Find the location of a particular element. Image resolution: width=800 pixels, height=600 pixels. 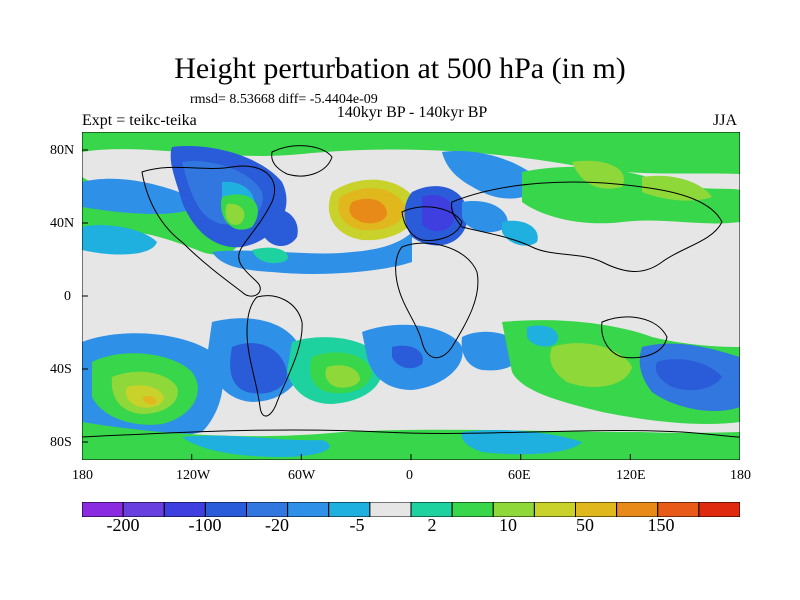

lat-tick-40n: 40N is located at coordinates (62, 223).